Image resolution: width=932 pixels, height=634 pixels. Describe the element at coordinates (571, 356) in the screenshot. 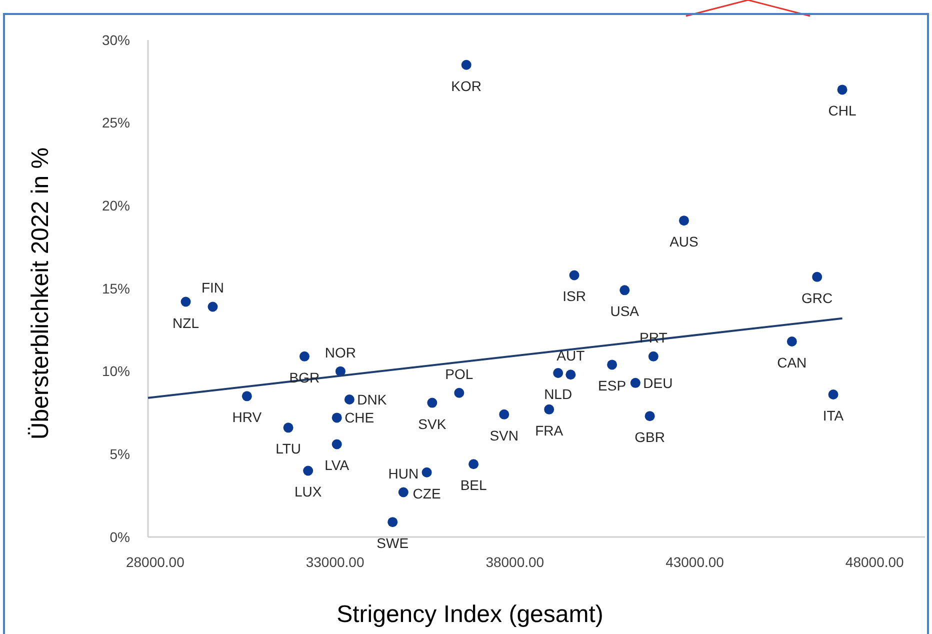

I see `annotation: AUT` at that location.